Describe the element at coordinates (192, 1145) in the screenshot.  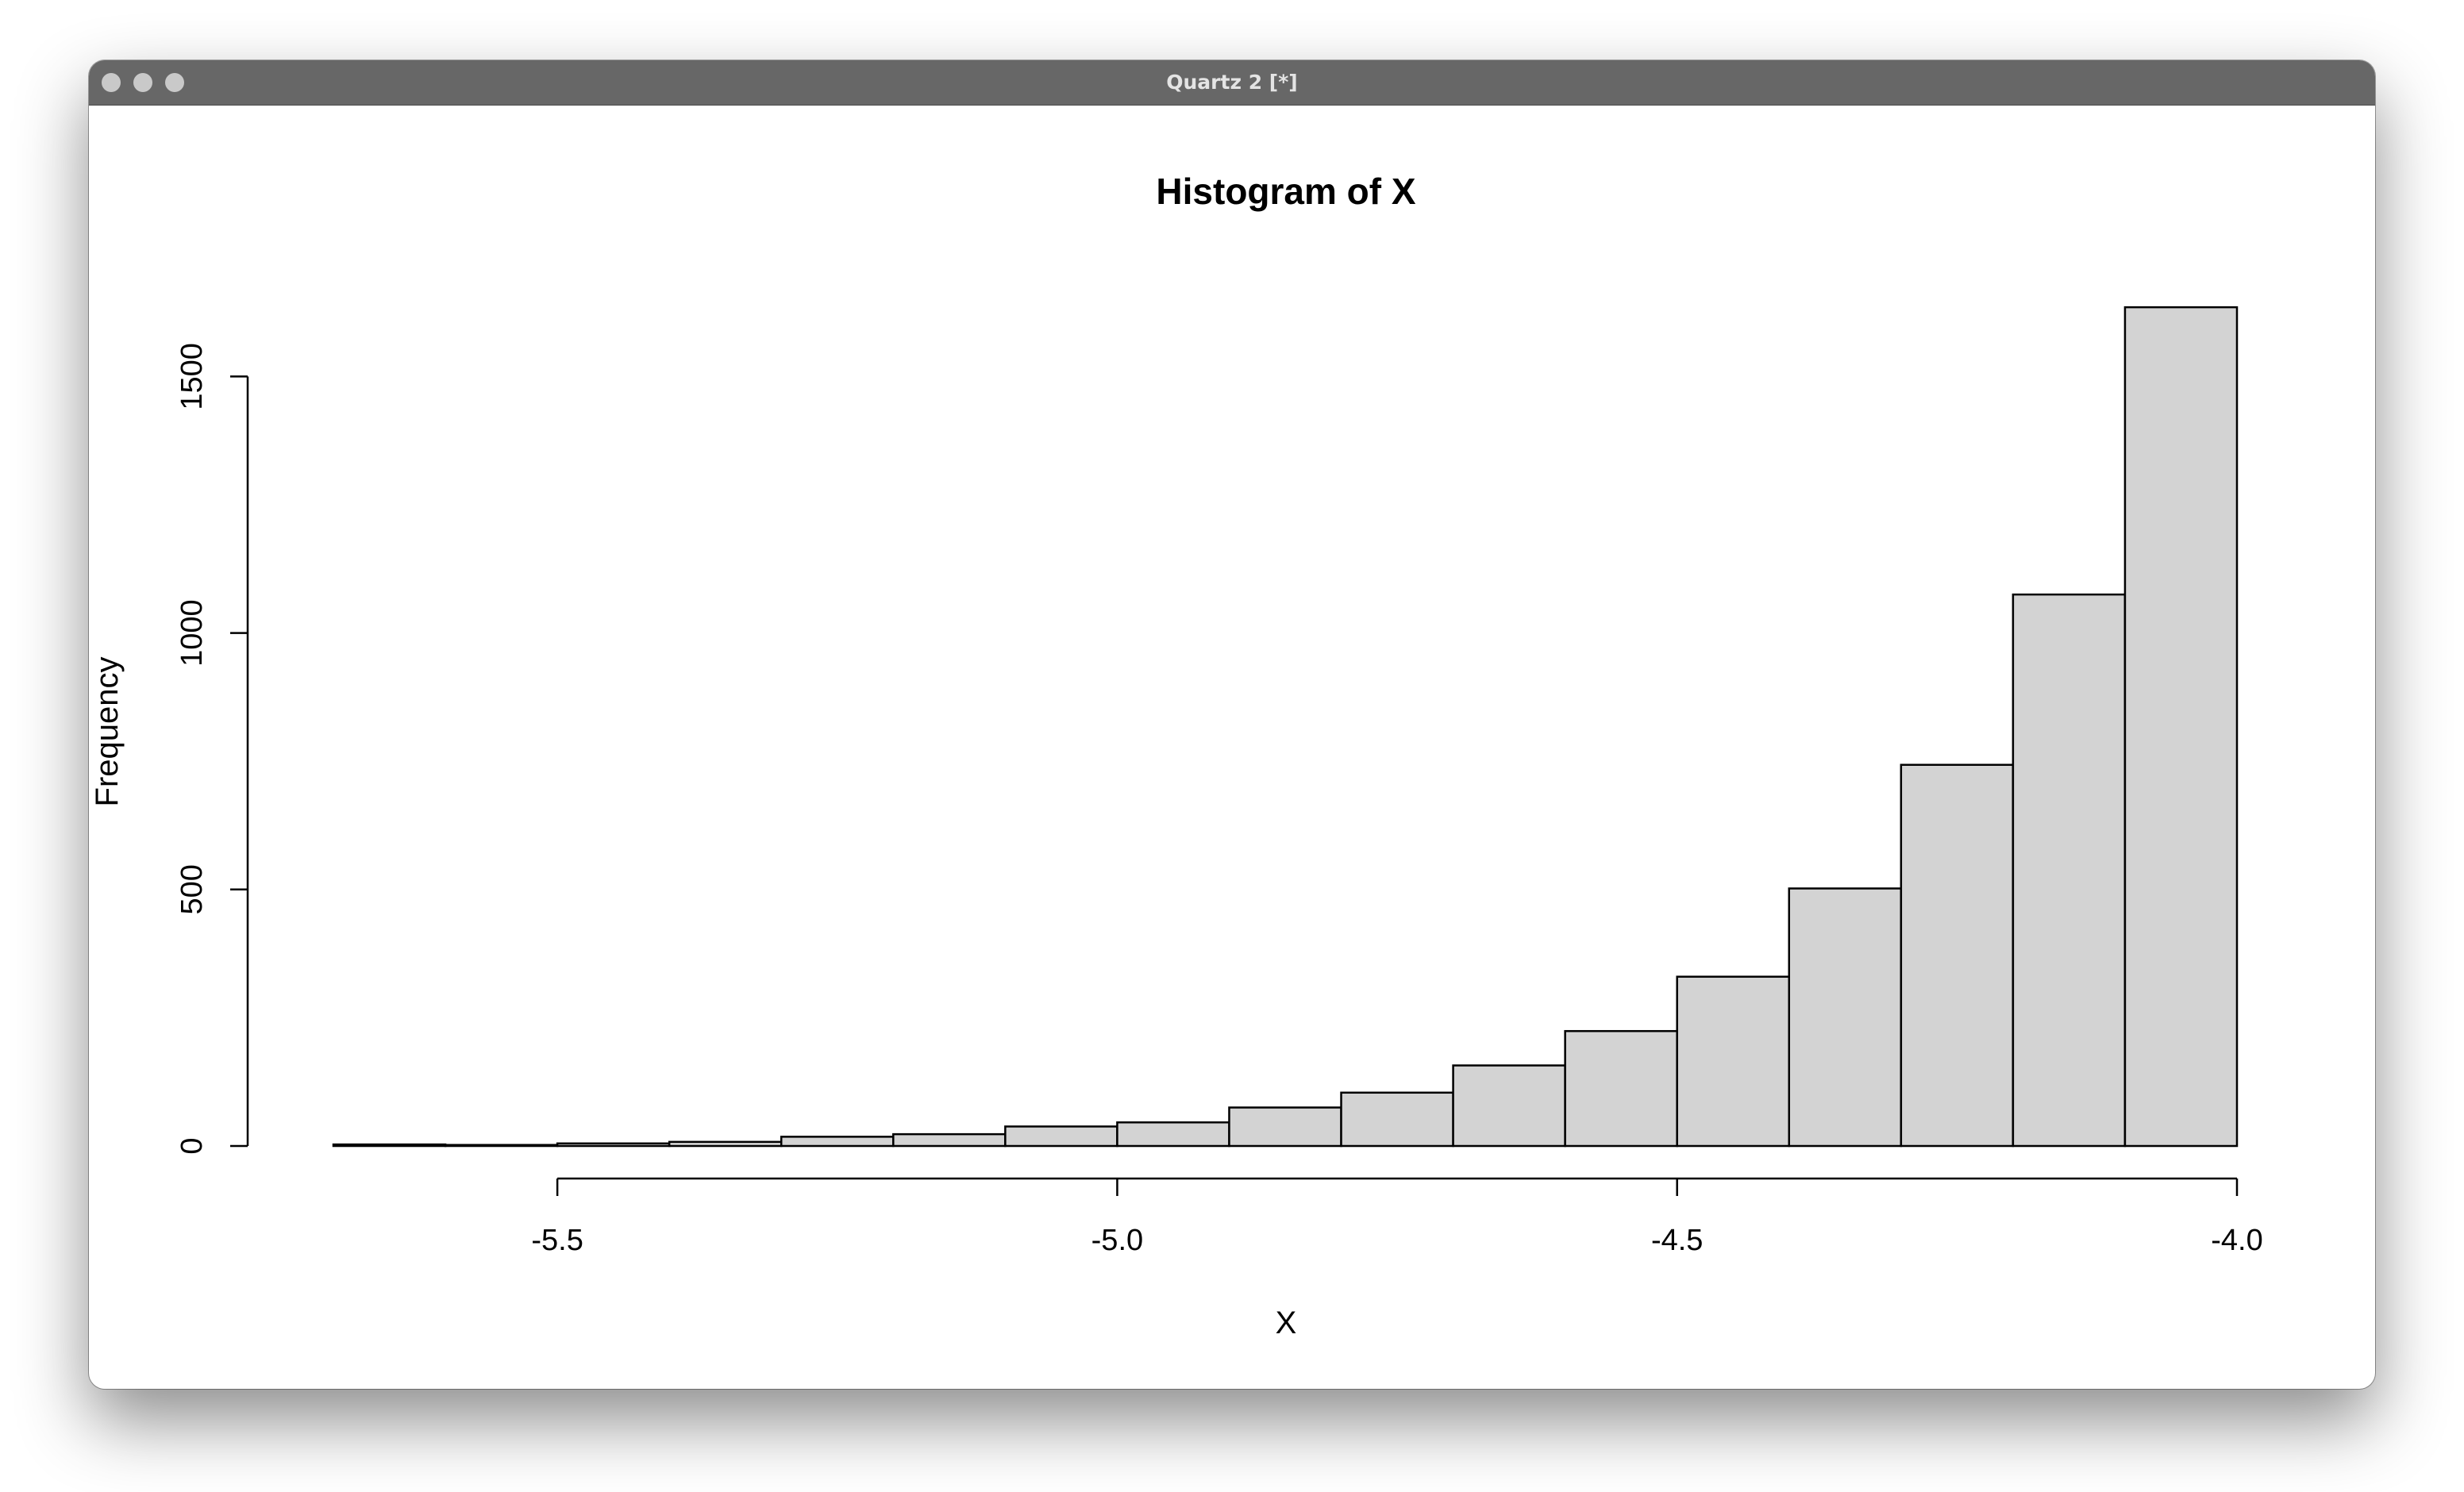
I see `y-tick-label: 0` at that location.